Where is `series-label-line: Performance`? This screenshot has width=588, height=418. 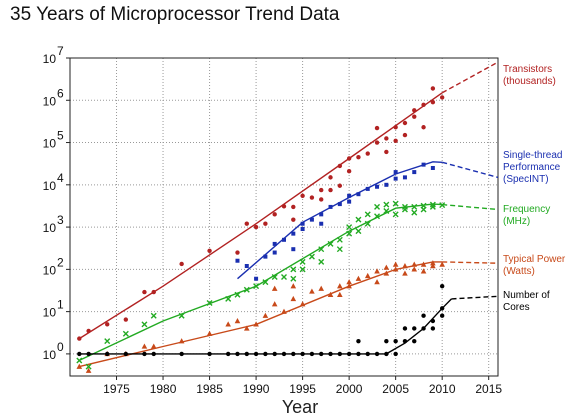 series-label-line: Performance is located at coordinates (532, 167).